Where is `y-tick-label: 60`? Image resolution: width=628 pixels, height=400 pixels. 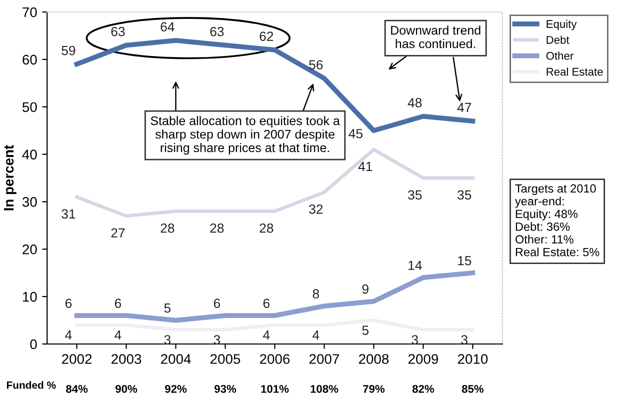
y-tick-label: 60 is located at coordinates (29, 59).